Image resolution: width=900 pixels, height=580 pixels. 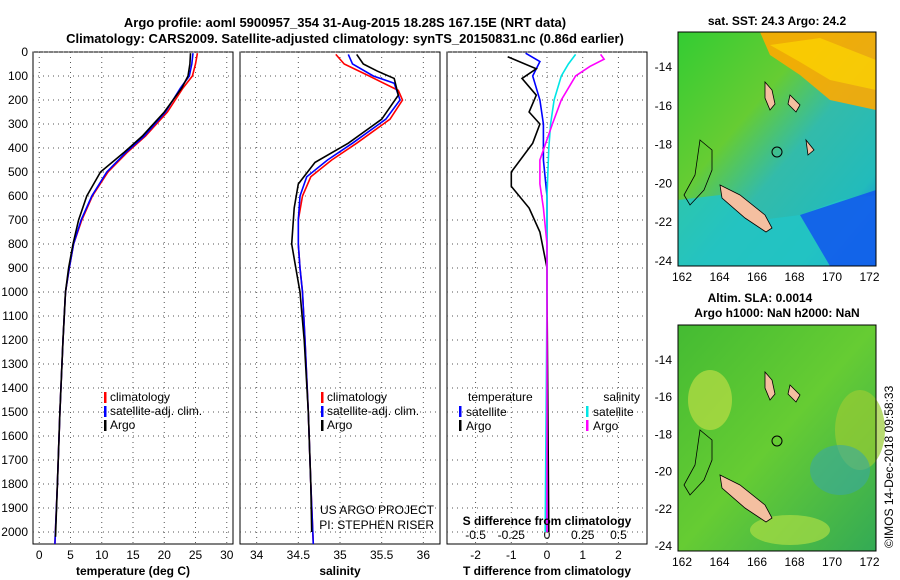 What do you see at coordinates (14, 364) in the screenshot?
I see `y-tick-label: 1300` at bounding box center [14, 364].